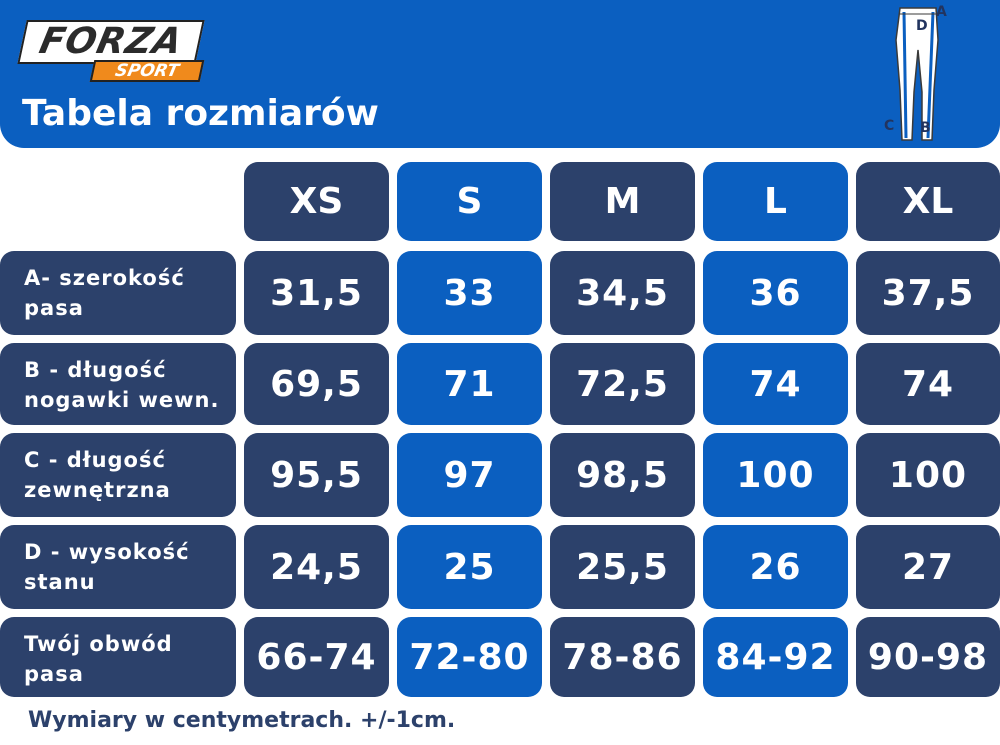  I want to click on value-cell: 97, so click(469, 475).